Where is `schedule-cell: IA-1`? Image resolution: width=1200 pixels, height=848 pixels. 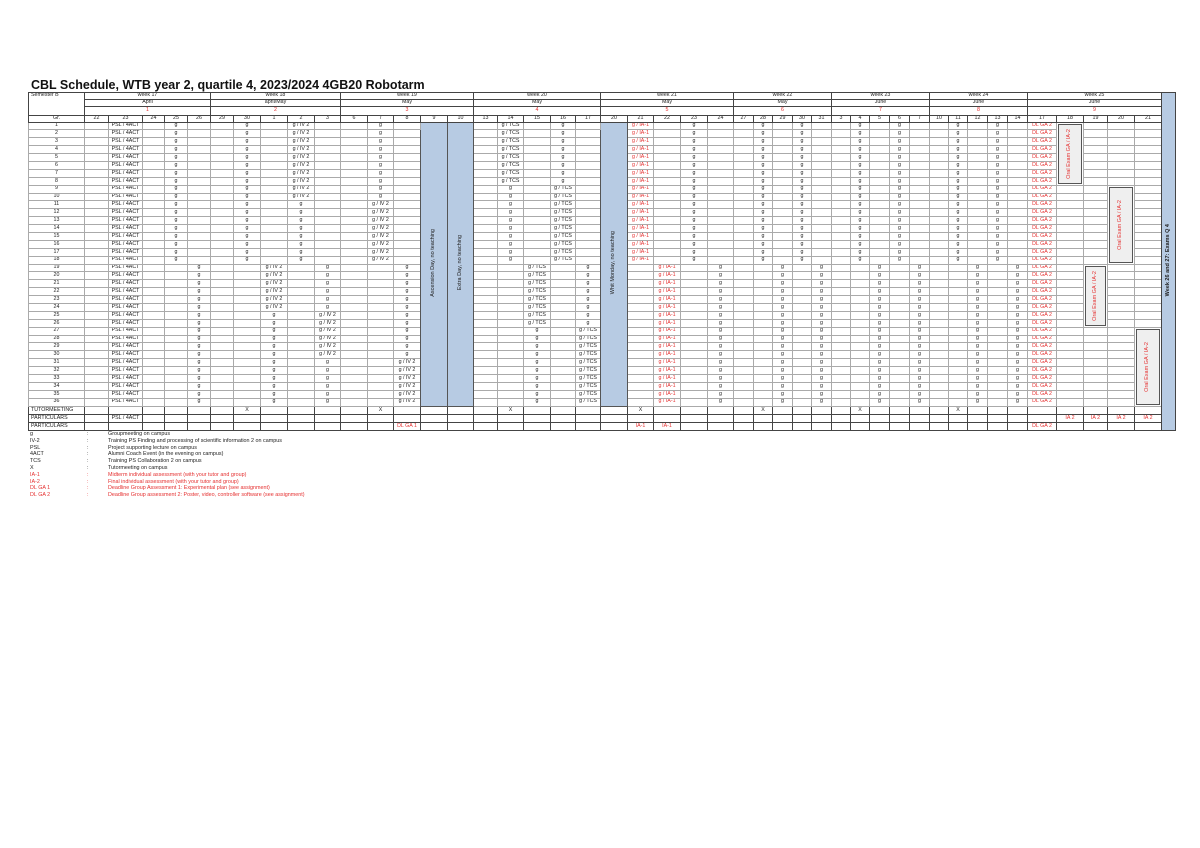 schedule-cell: IA-1 is located at coordinates (640, 426).